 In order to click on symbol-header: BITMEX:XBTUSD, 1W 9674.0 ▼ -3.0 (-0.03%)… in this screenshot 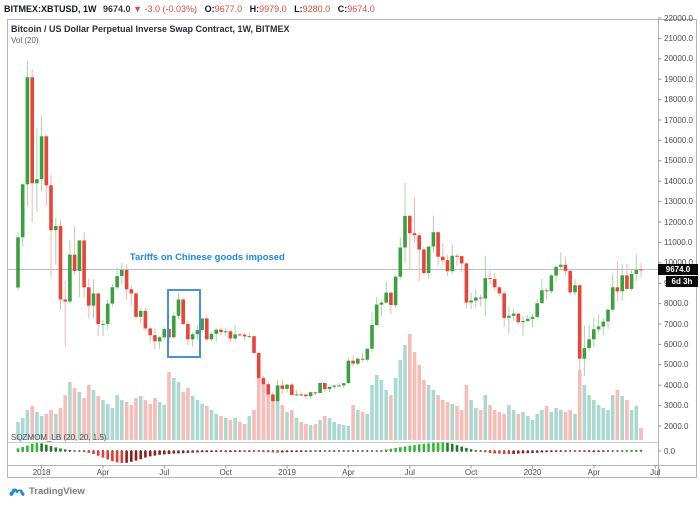, I will do `click(189, 9)`.